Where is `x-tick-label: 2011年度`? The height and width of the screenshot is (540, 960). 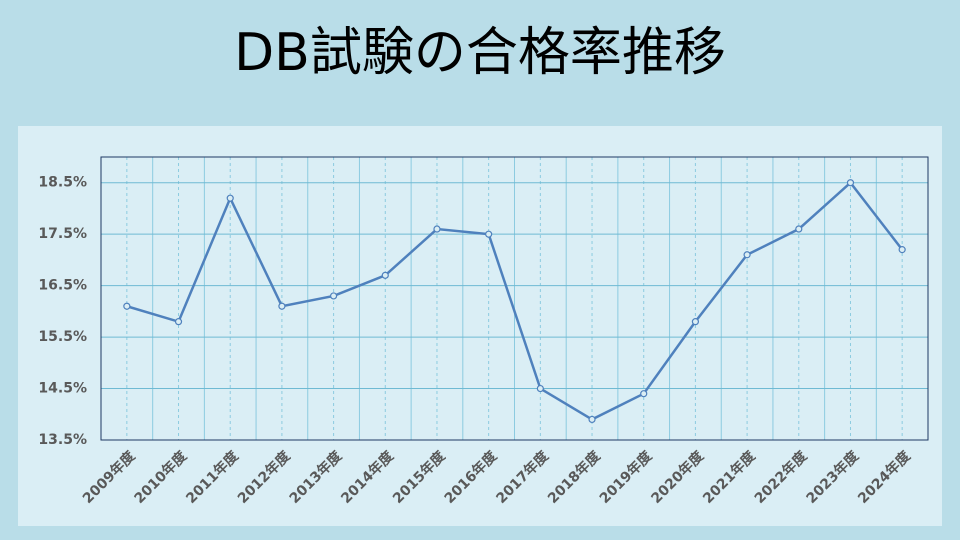 x-tick-label: 2011年度 is located at coordinates (213, 477).